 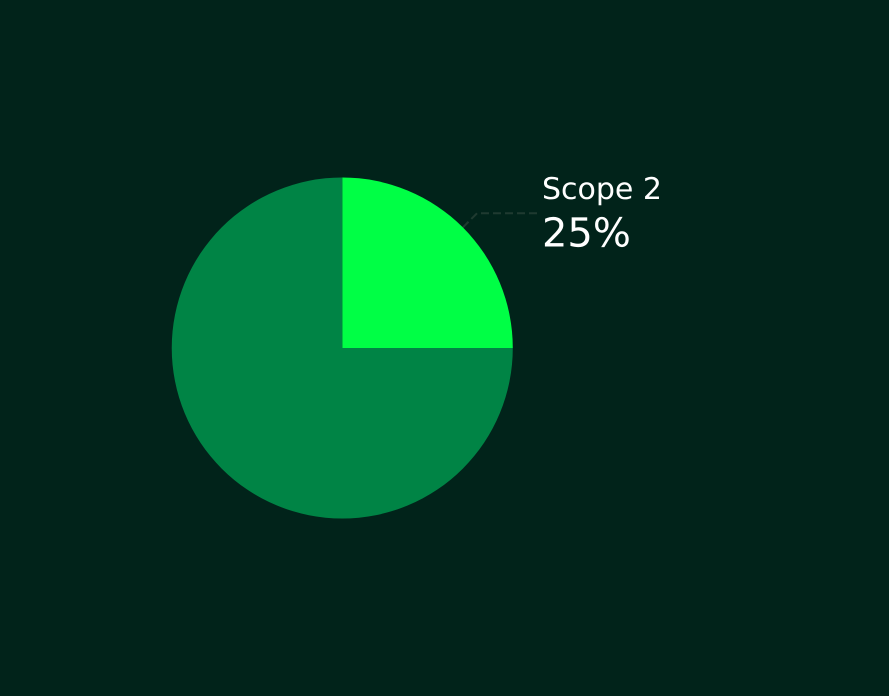 I want to click on slice-label: Scope 2, so click(x=602, y=189).